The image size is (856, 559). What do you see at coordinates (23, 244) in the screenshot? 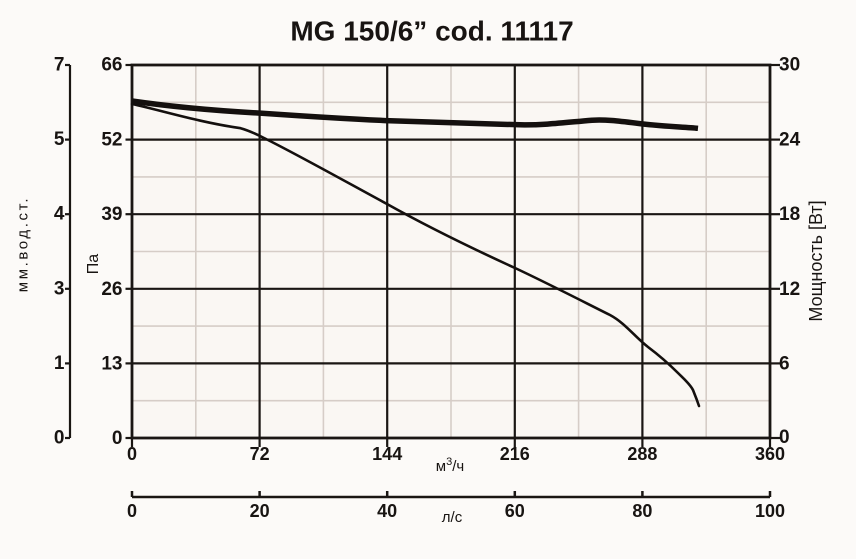
I see `svg-text: мм.вод.ст.` at bounding box center [23, 244].